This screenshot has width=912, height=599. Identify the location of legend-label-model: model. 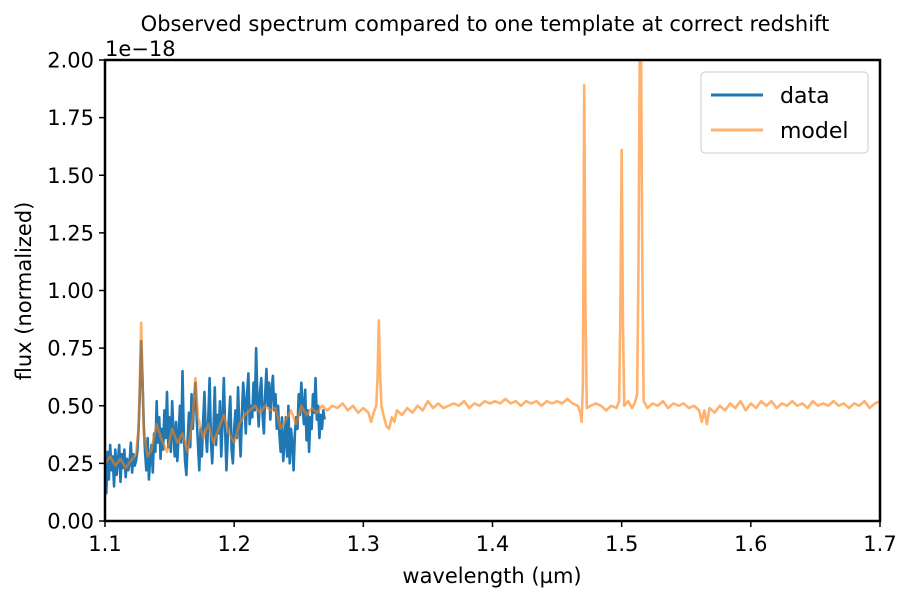
(814, 131).